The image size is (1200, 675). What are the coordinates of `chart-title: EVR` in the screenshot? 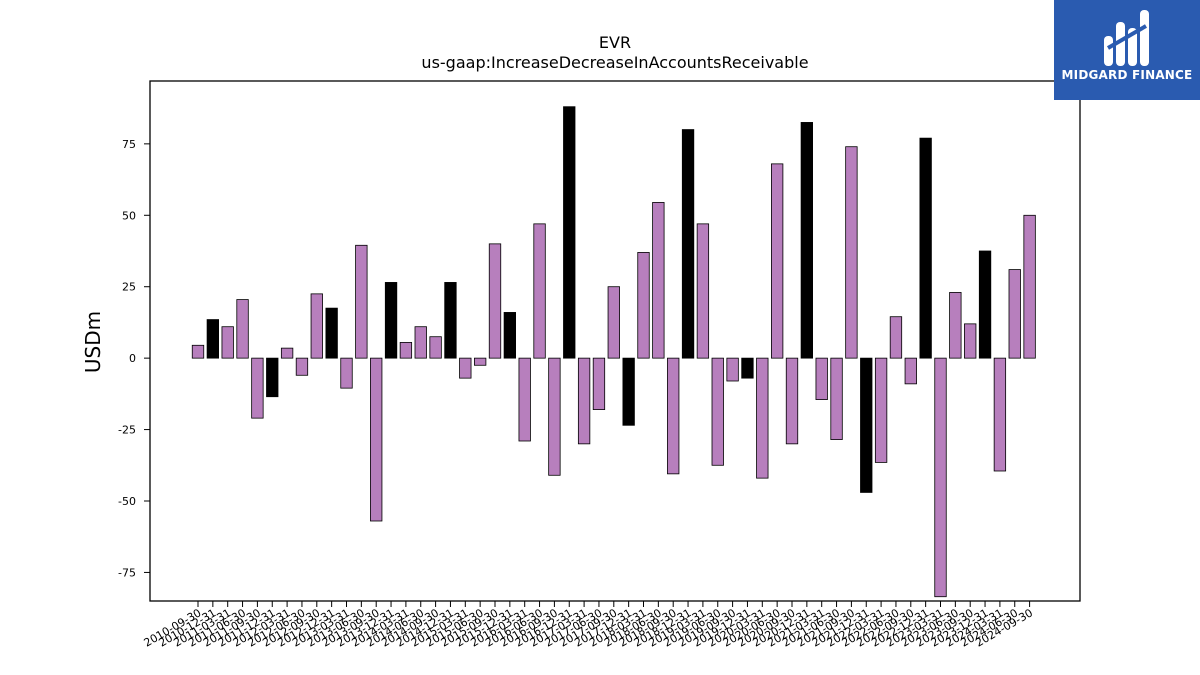 It's located at (615, 42).